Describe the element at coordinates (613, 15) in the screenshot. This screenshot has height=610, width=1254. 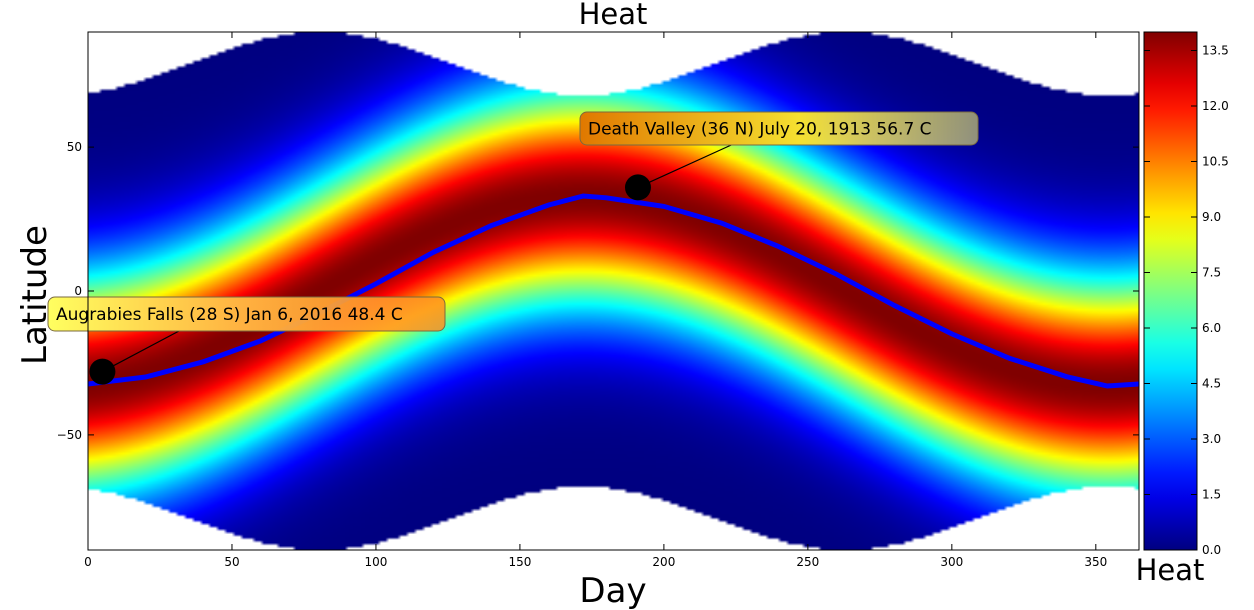
I see `chart-title: Heat` at that location.